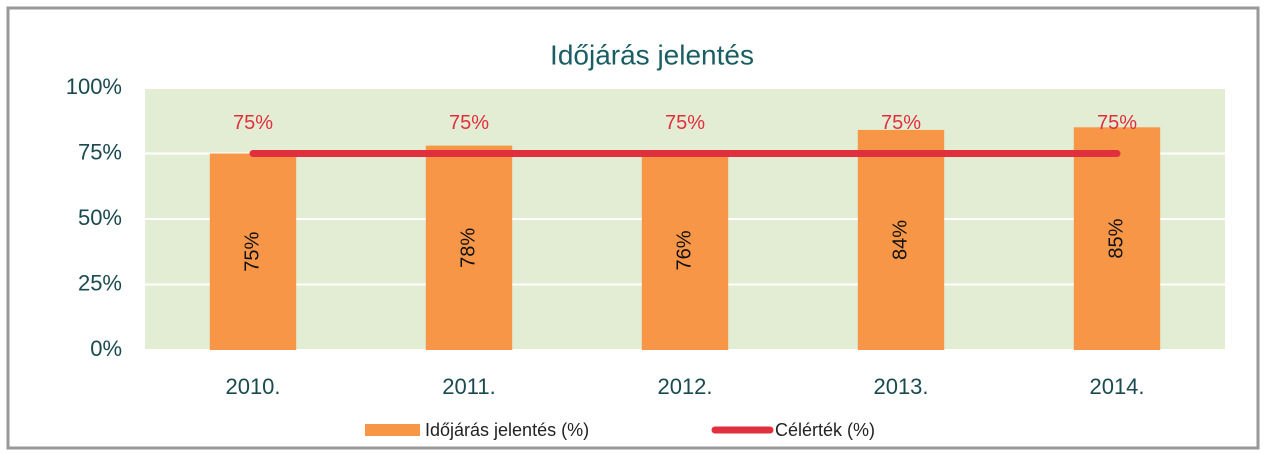 The image size is (1268, 453). I want to click on x-tick-label: 2010., so click(252, 386).